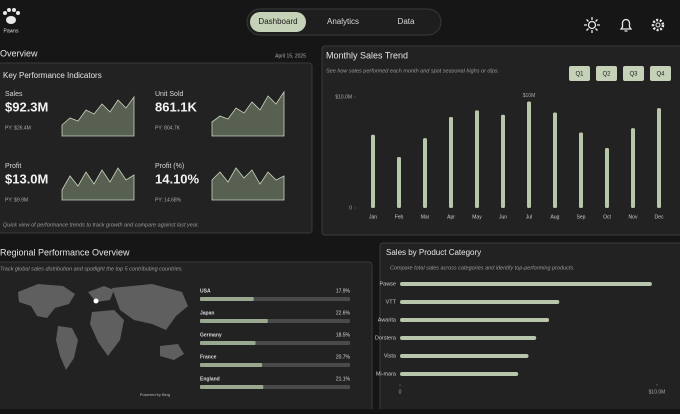 Image resolution: width=680 pixels, height=414 pixels. I want to click on quarter-label: Q4, so click(660, 75).